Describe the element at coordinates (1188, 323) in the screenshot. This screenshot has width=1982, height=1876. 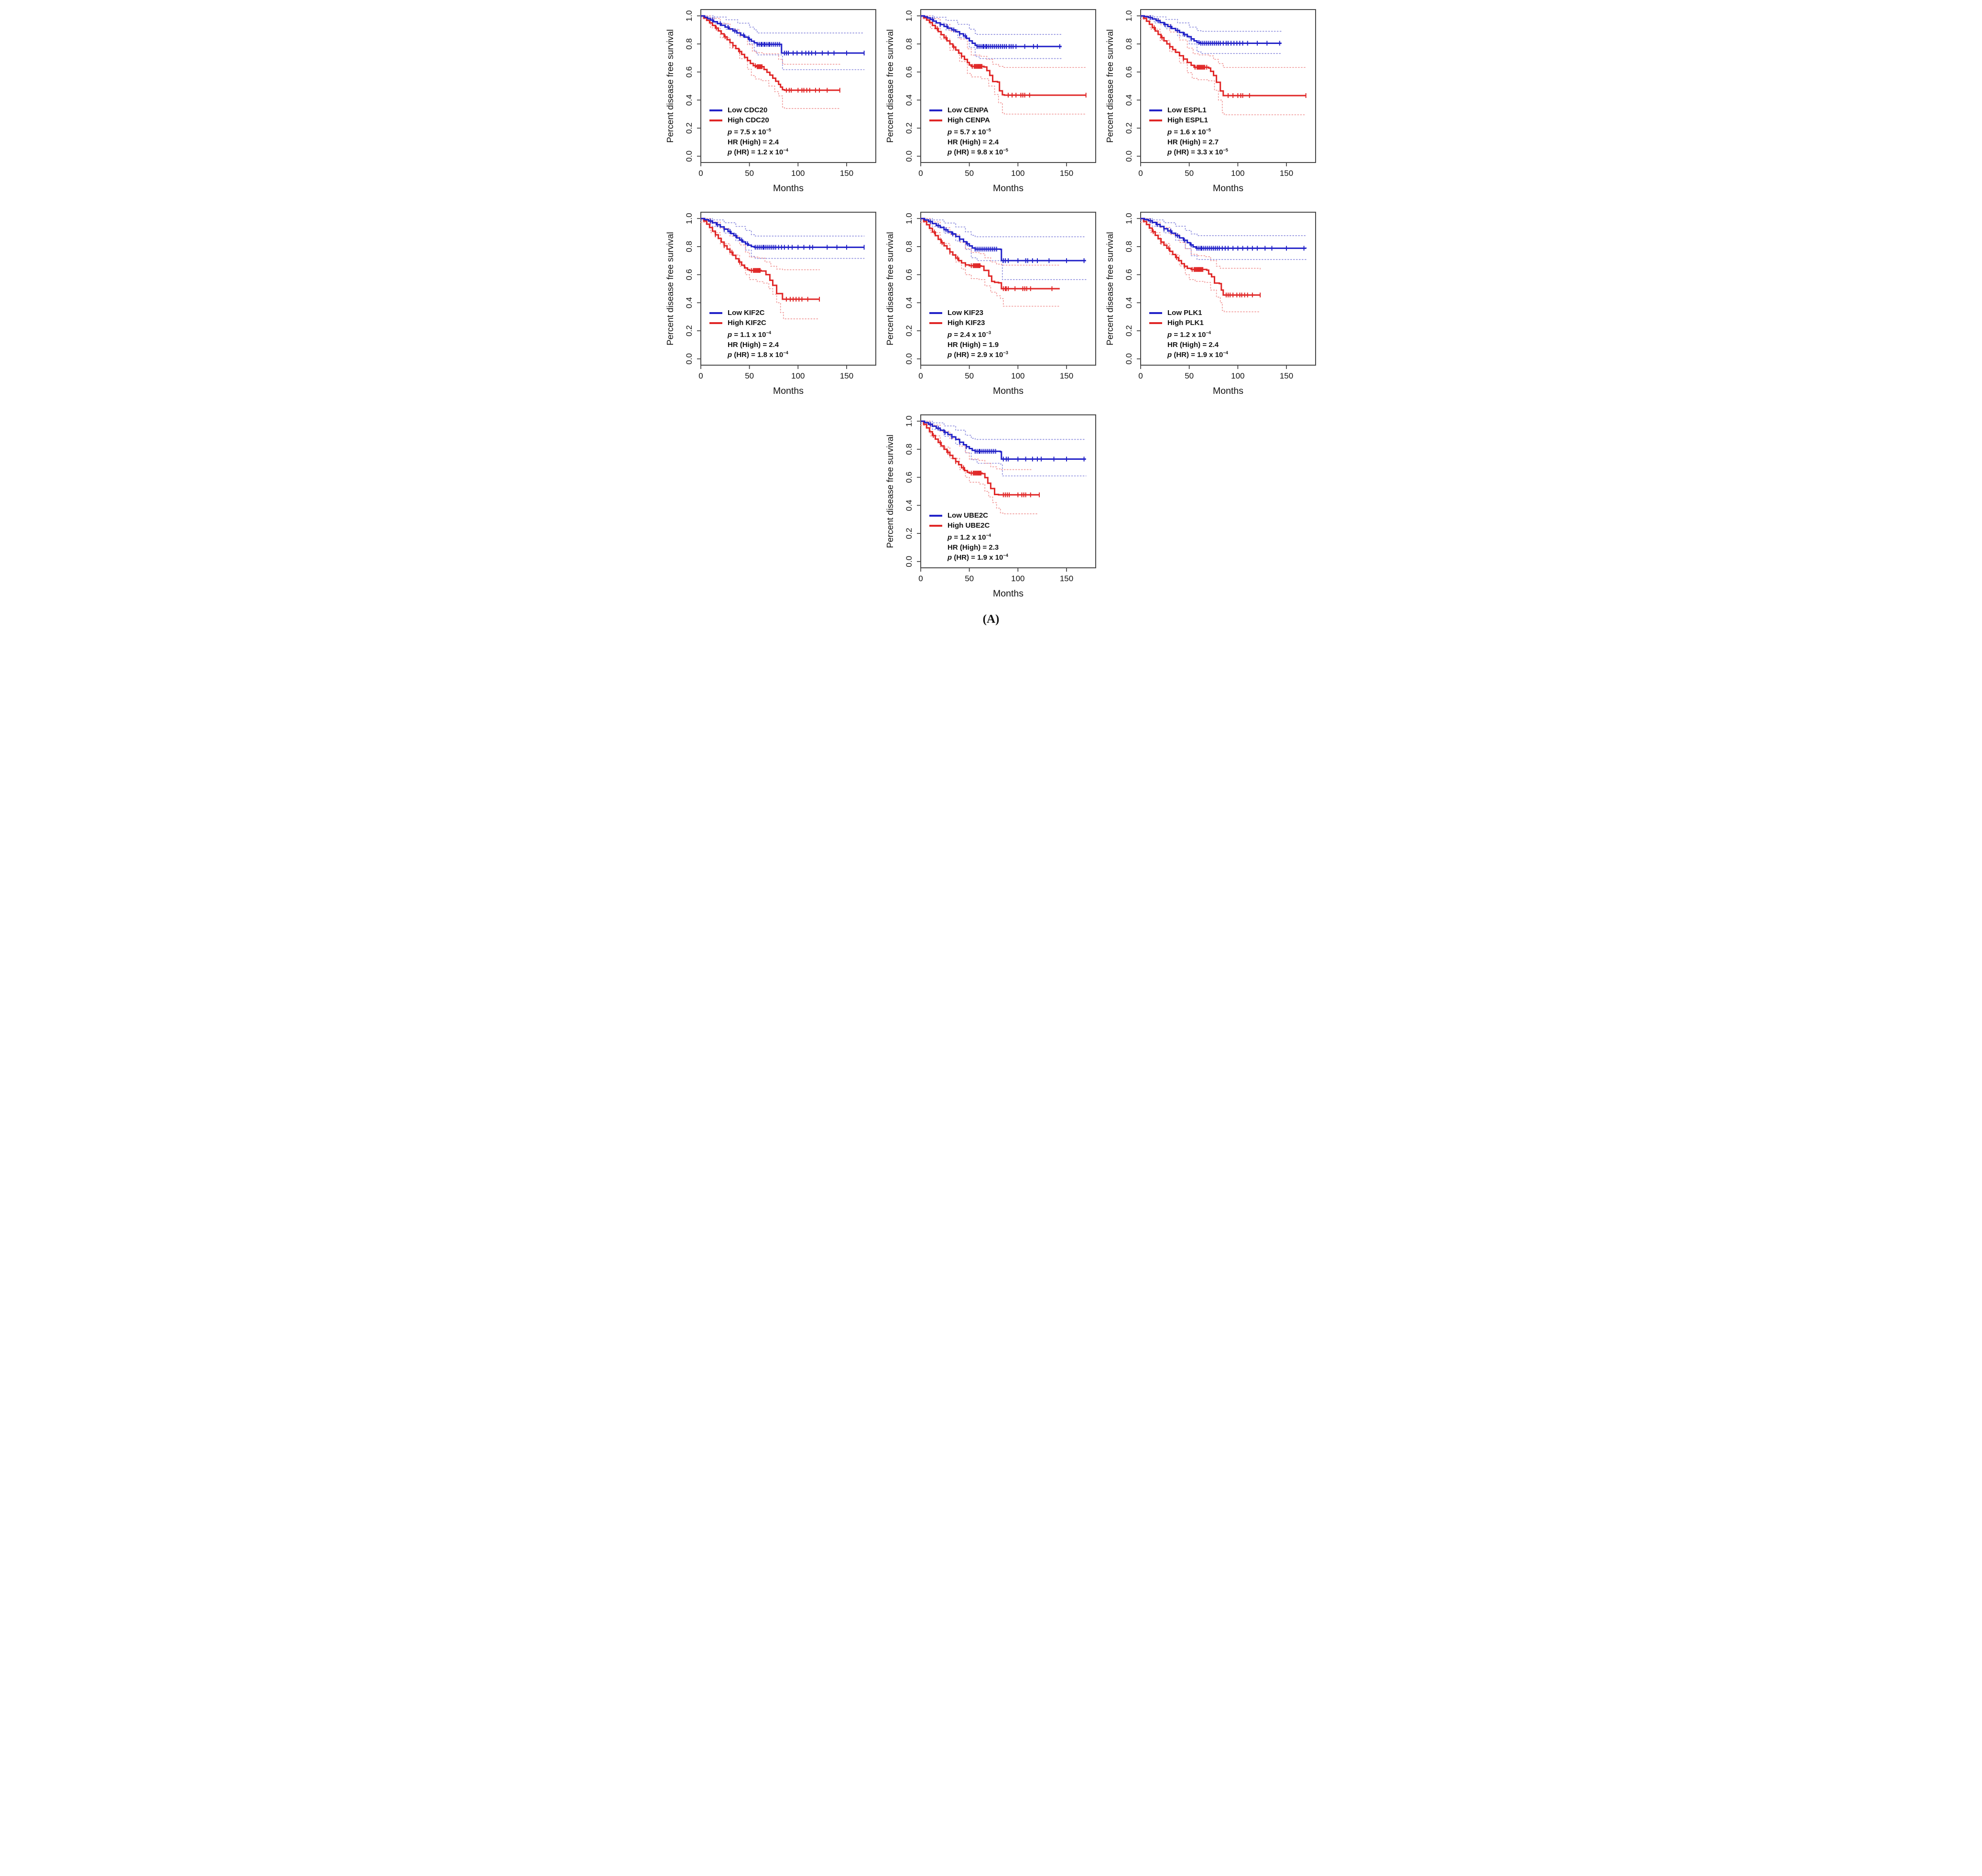
I see `legend-row-high: High PLK1` at that location.